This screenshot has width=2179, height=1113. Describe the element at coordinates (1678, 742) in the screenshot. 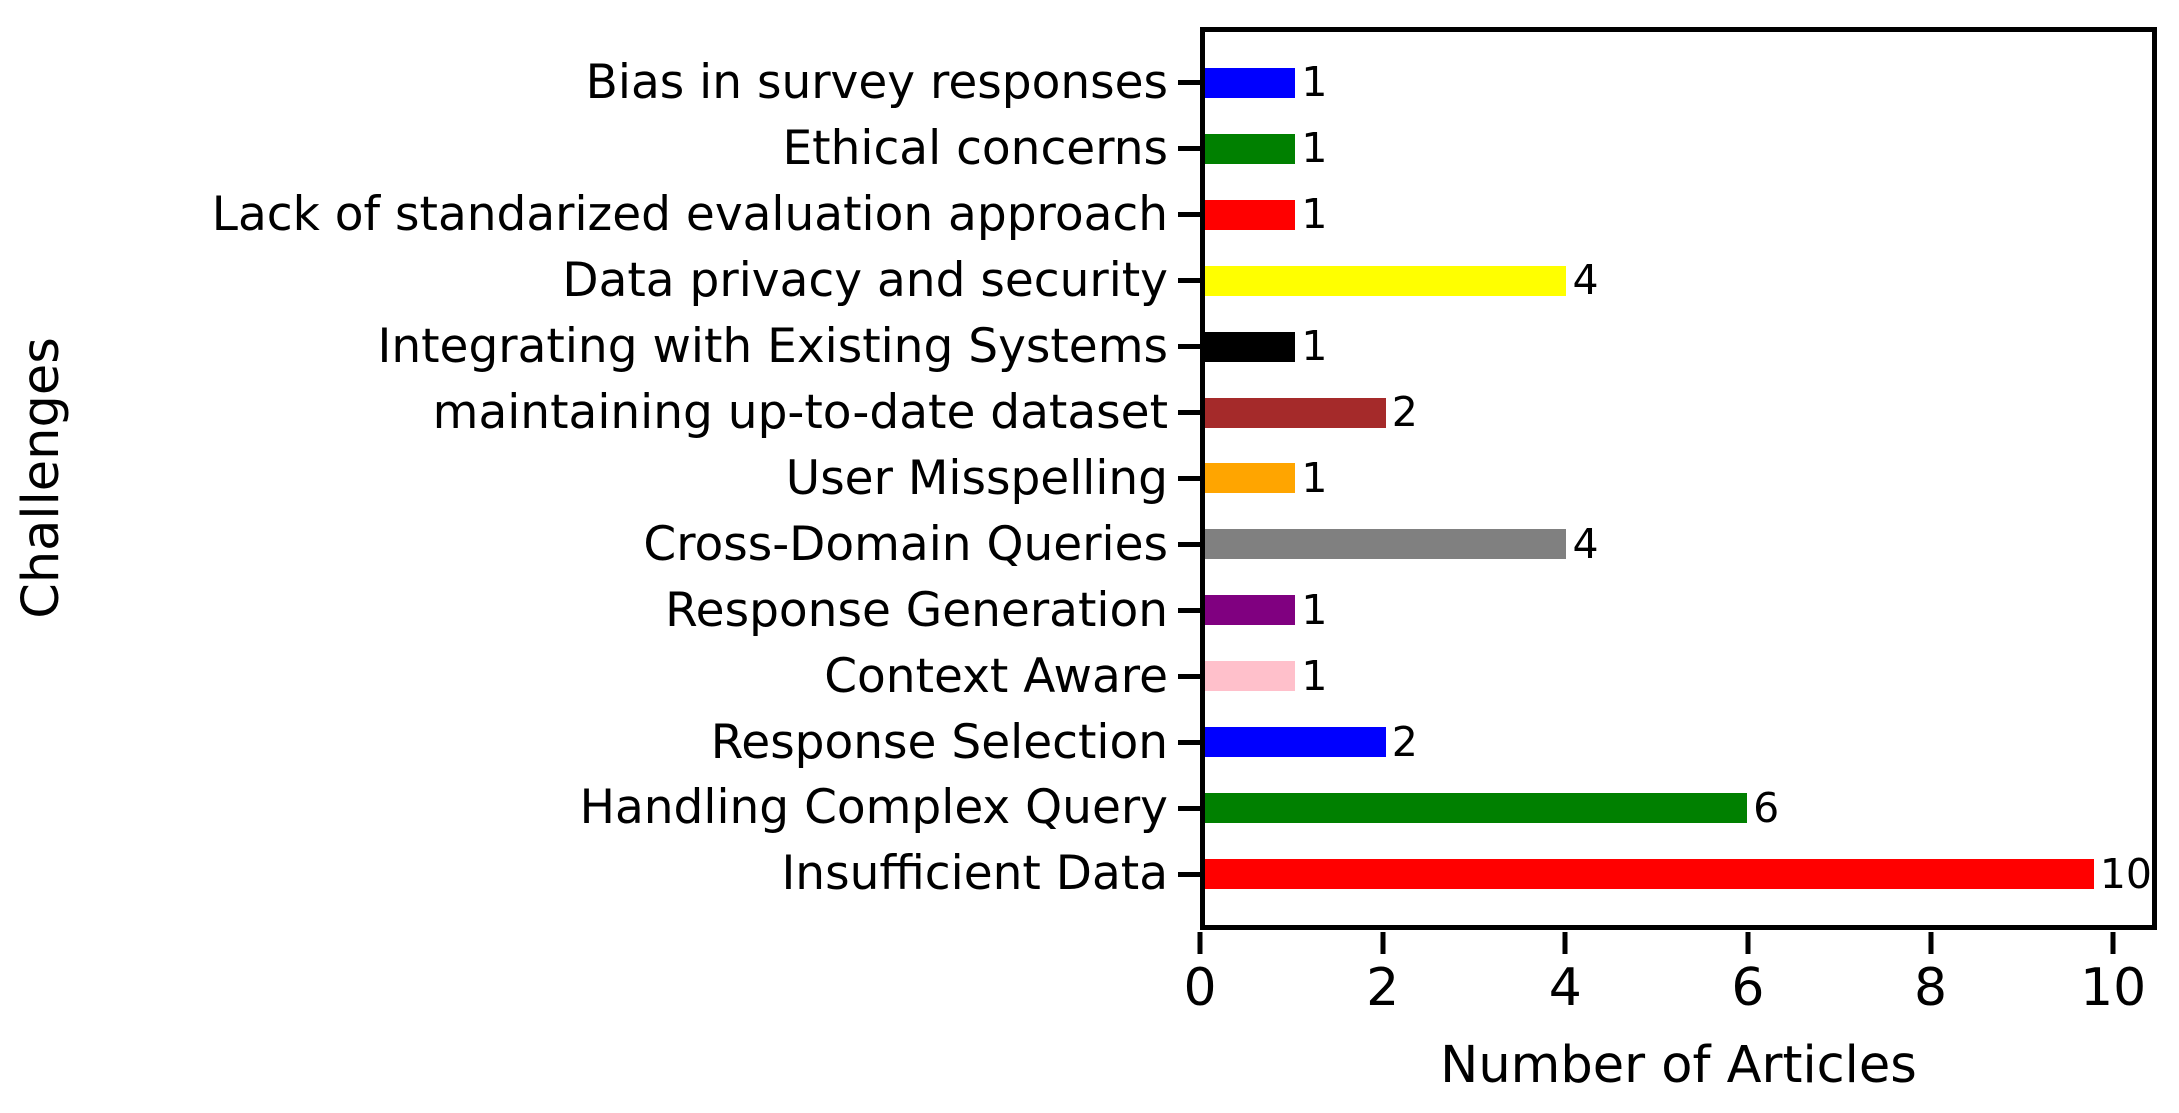

I see `bar-row-response-selection: 2` at that location.